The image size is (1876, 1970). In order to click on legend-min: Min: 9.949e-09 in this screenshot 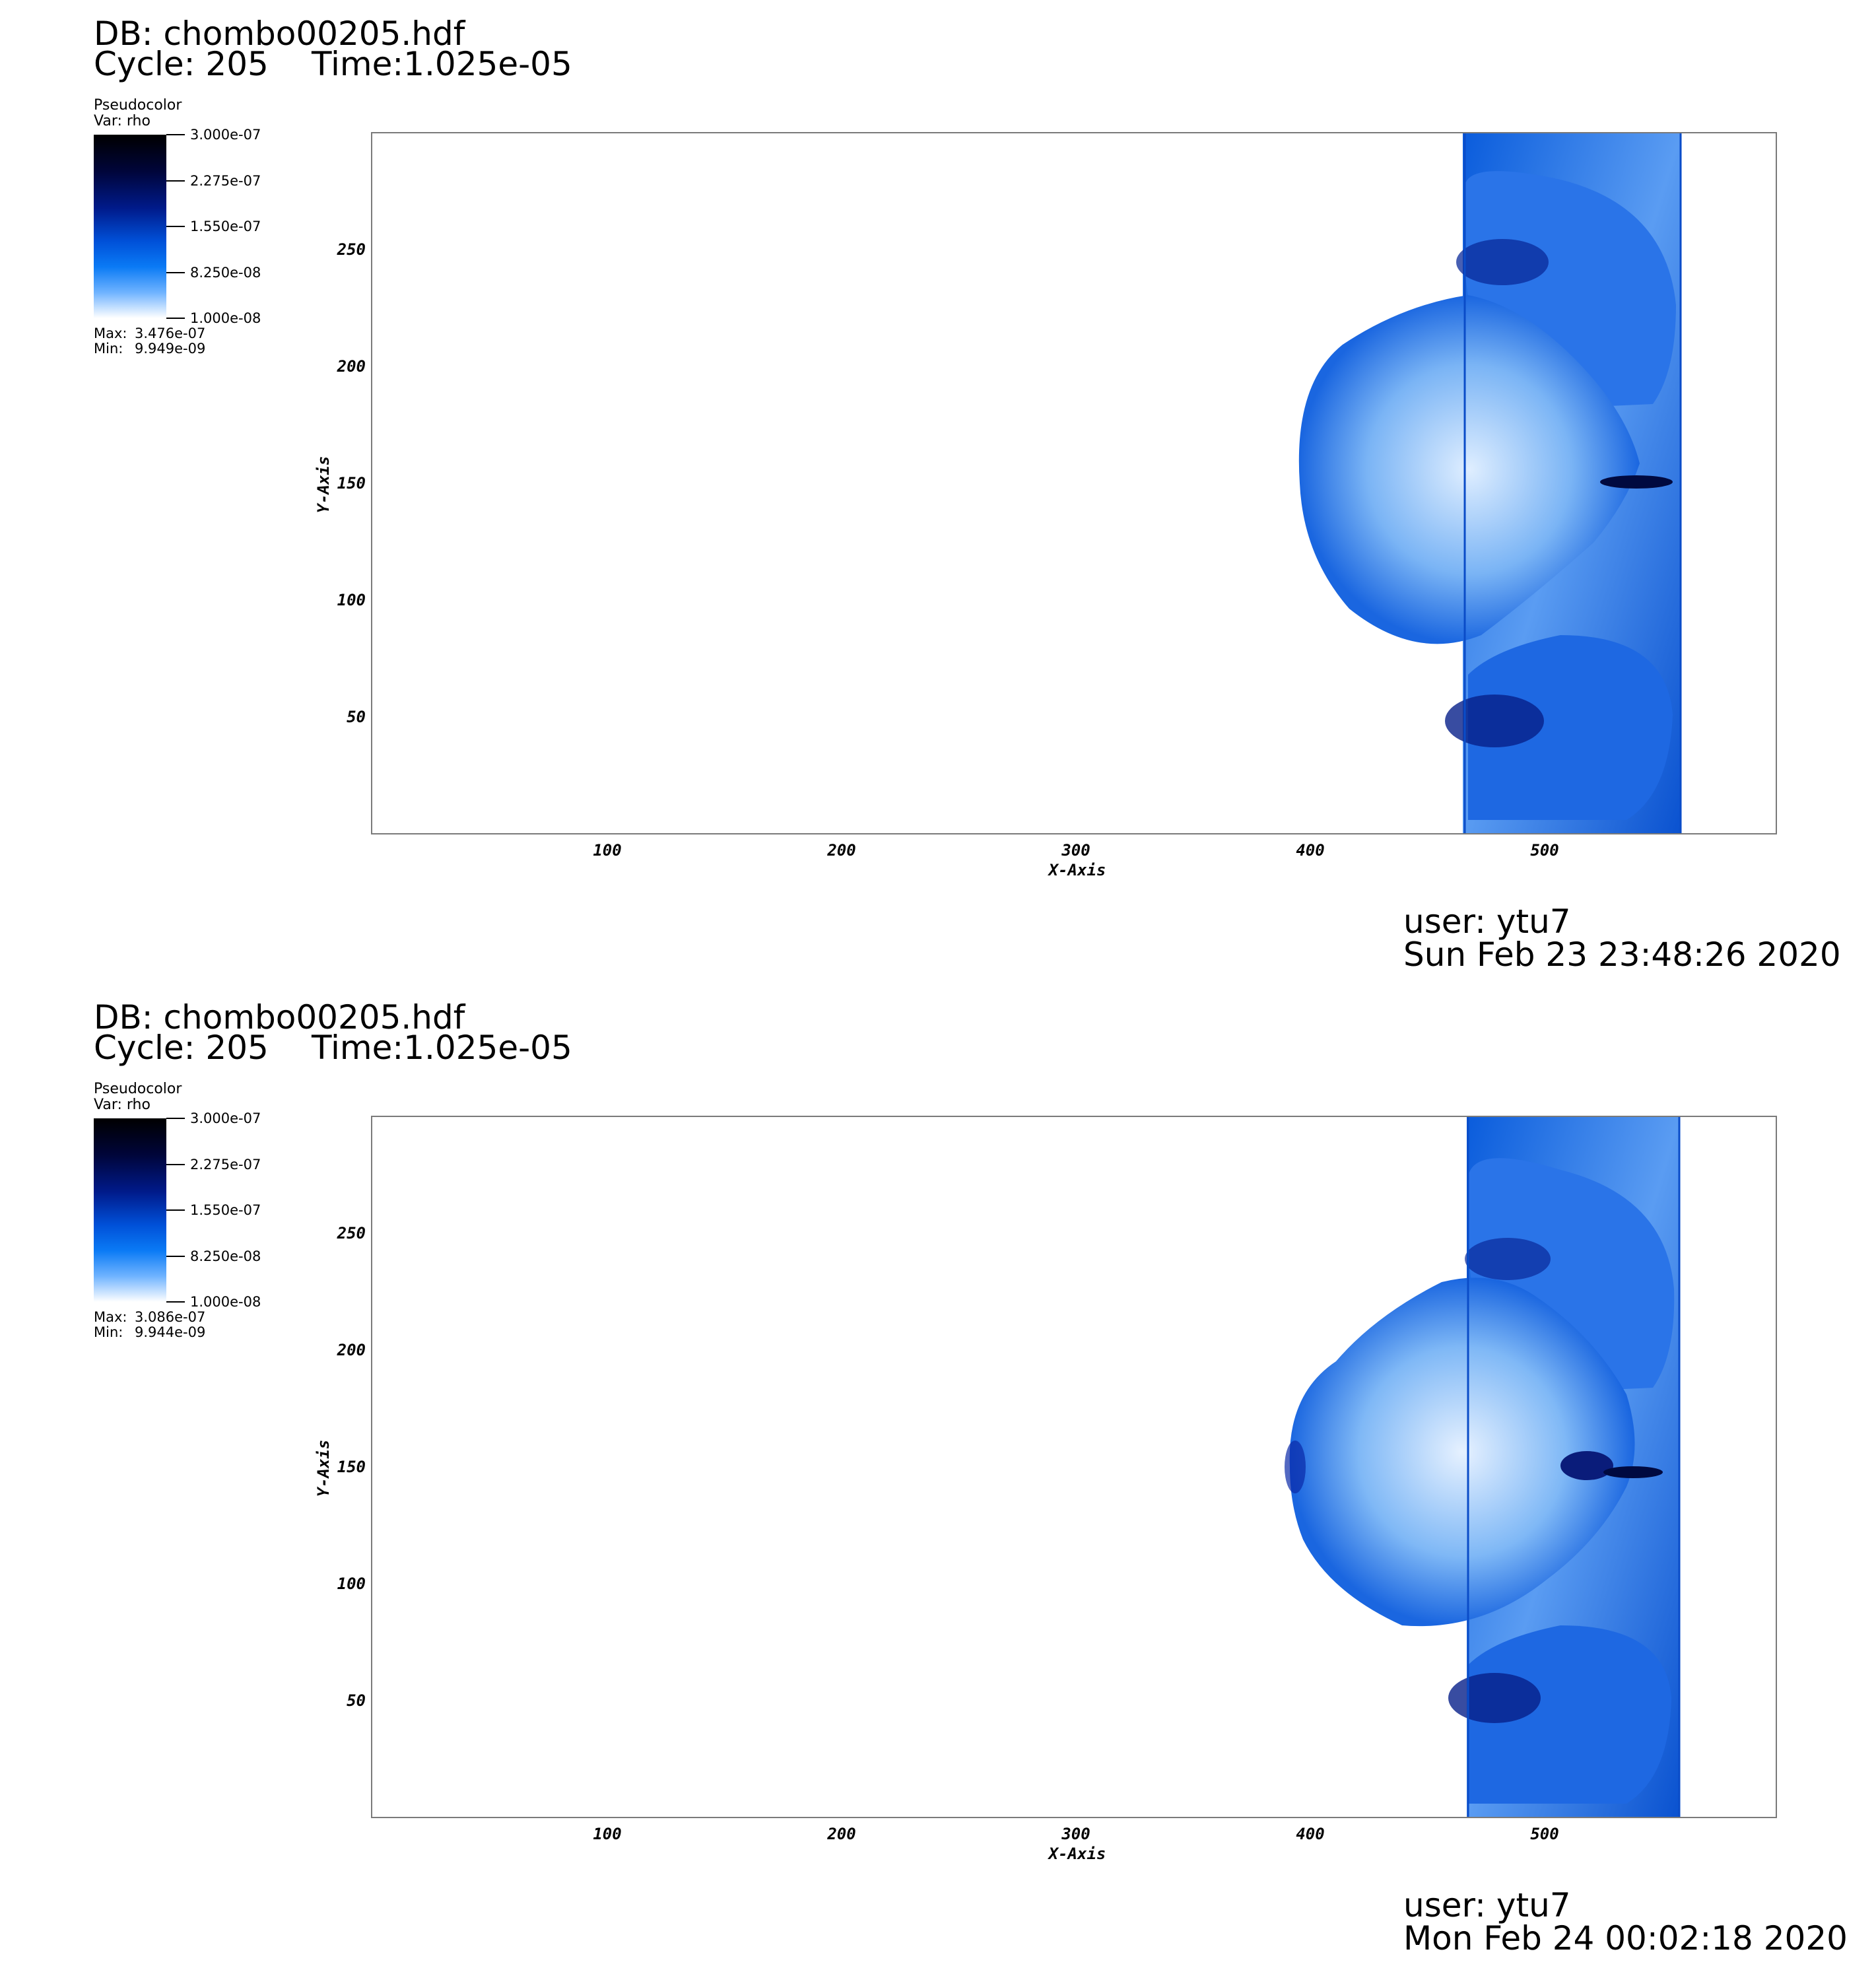, I will do `click(149, 349)`.